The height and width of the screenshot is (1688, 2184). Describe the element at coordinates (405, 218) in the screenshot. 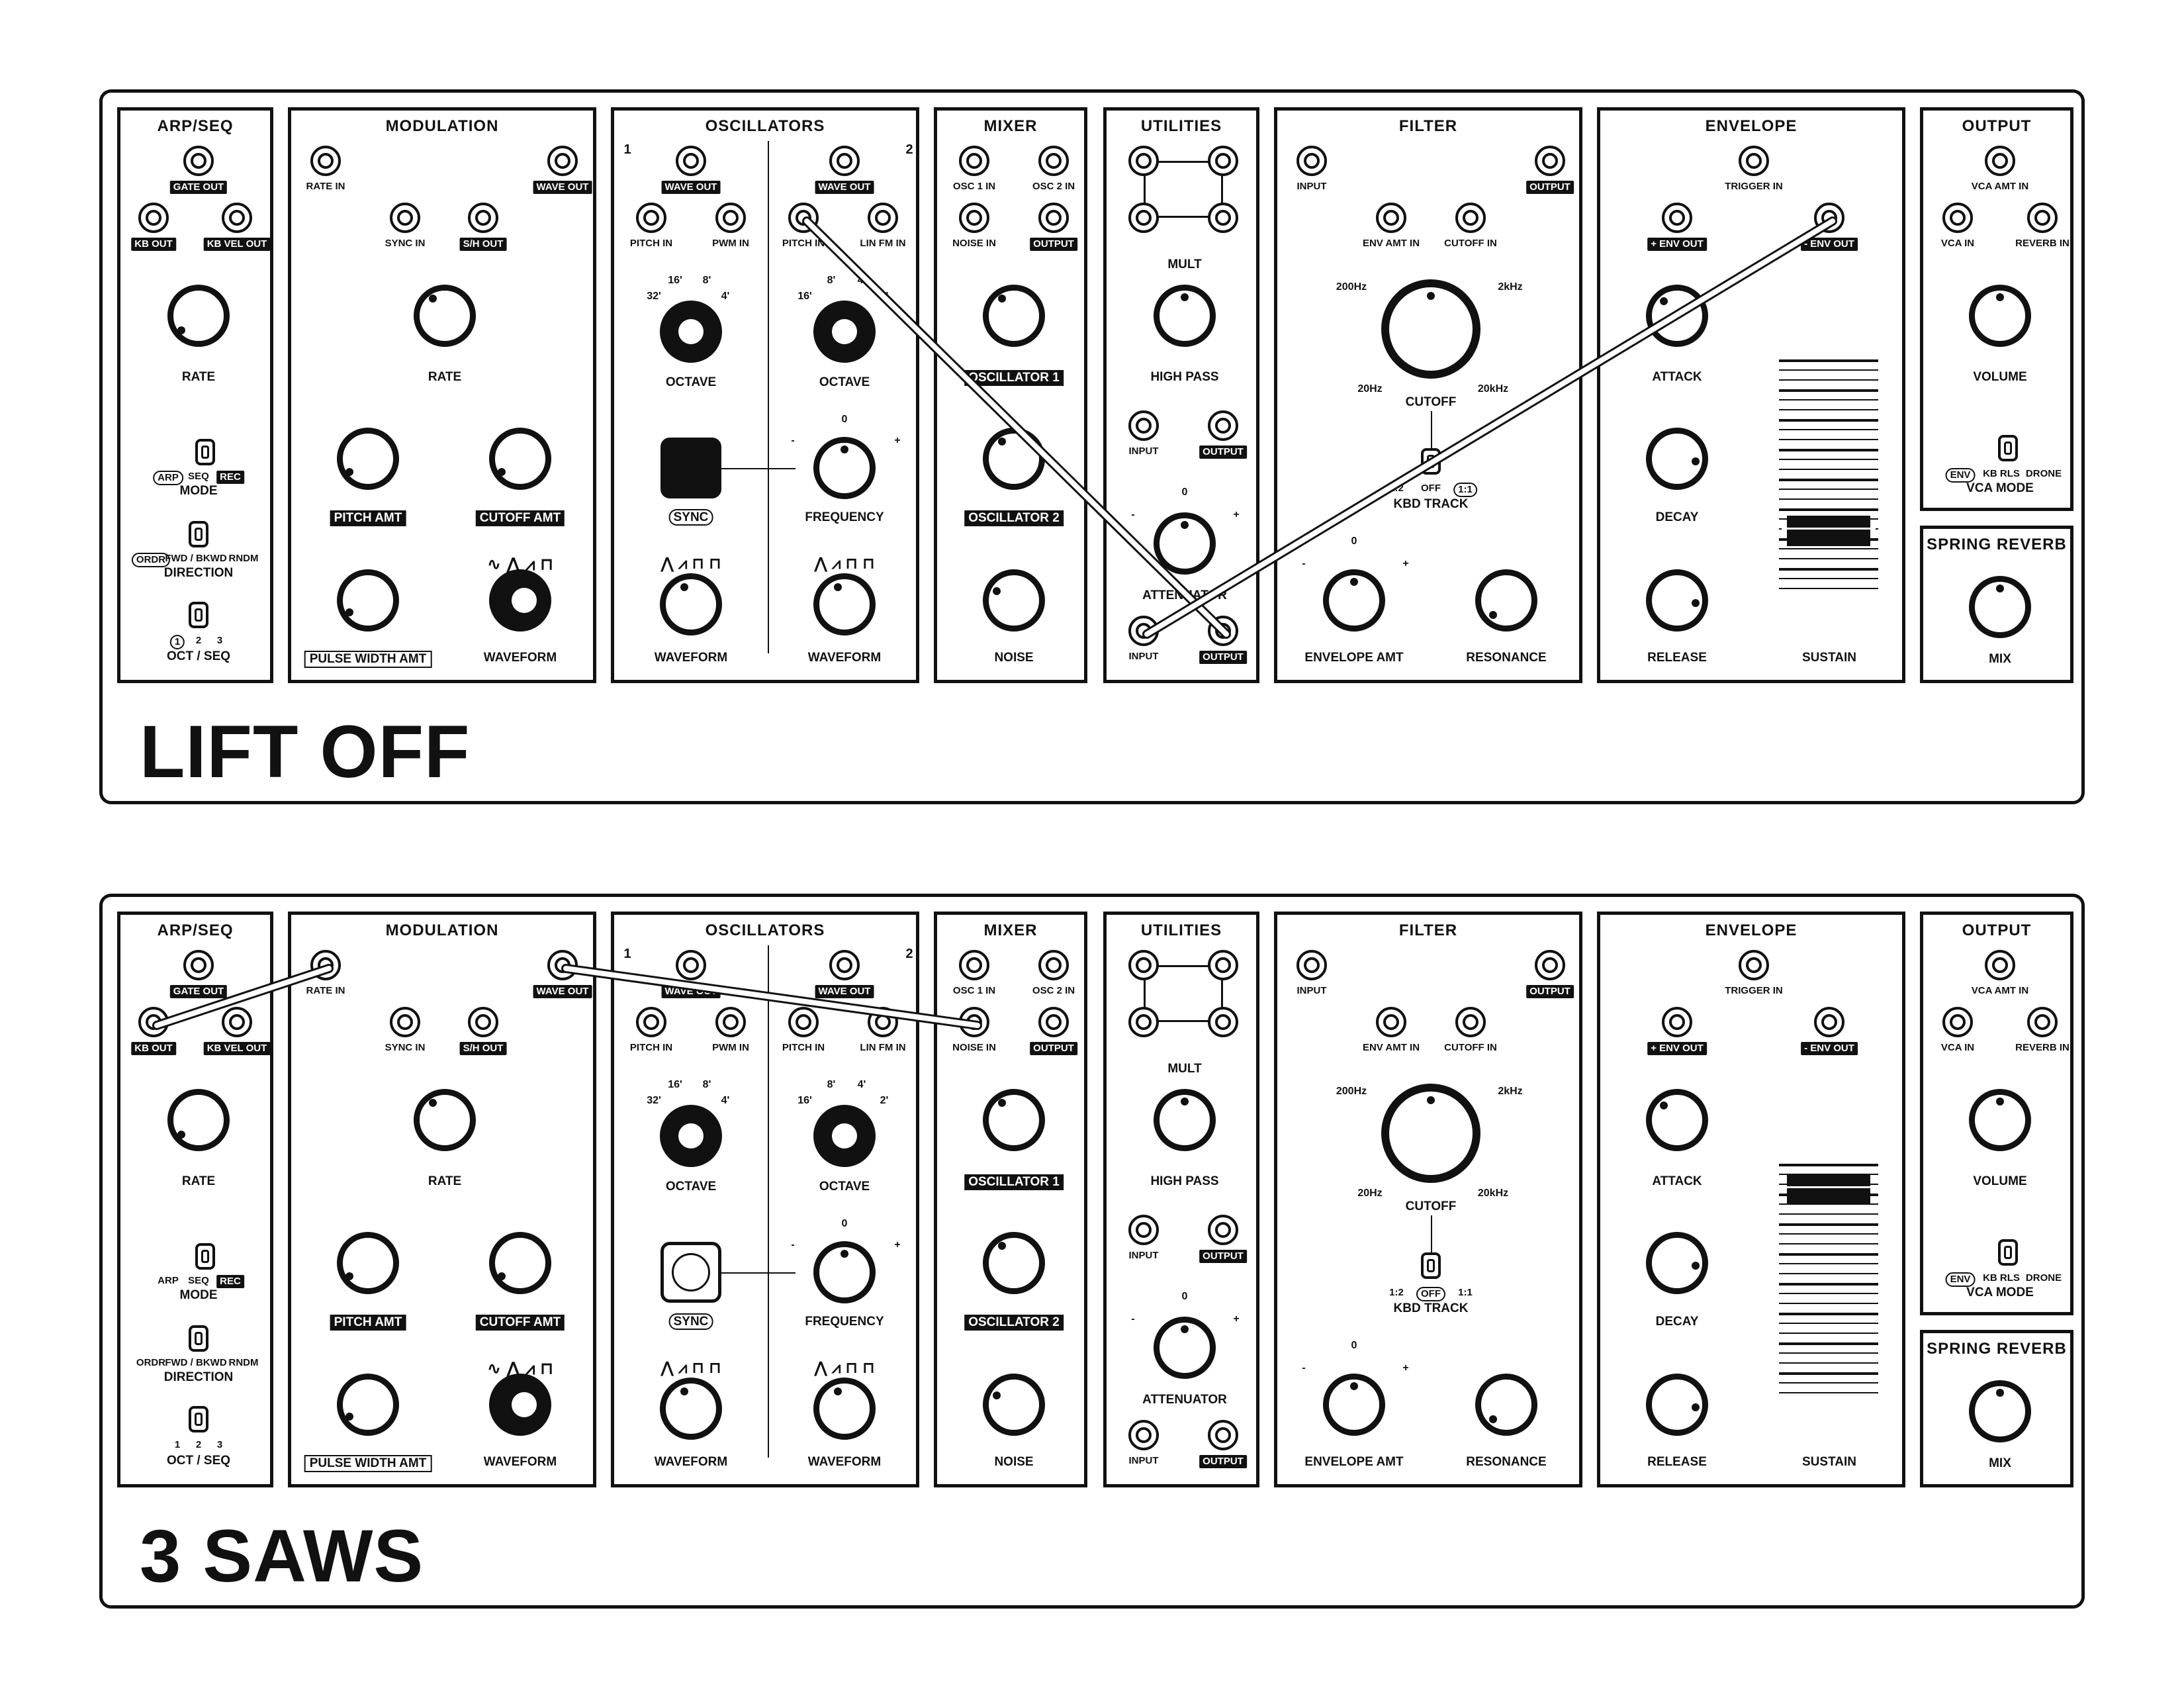

I see `sync-in-jack` at that location.